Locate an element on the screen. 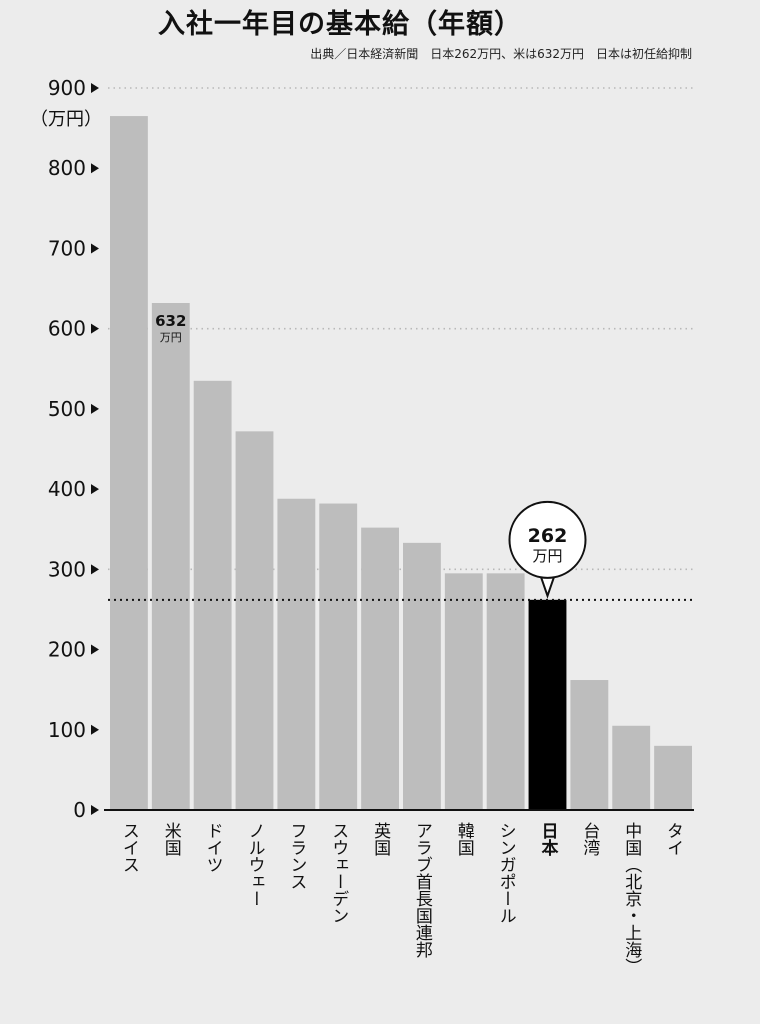  y-tick-label: 700 is located at coordinates (67, 248).